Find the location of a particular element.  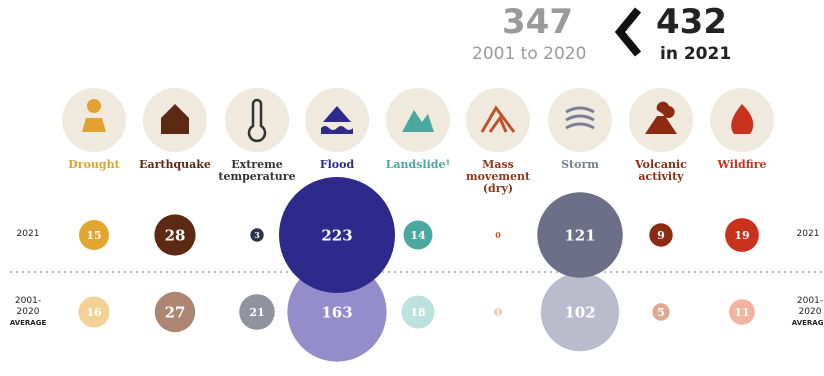

bubble-2021-extreme-temperature is located at coordinates (257, 235).